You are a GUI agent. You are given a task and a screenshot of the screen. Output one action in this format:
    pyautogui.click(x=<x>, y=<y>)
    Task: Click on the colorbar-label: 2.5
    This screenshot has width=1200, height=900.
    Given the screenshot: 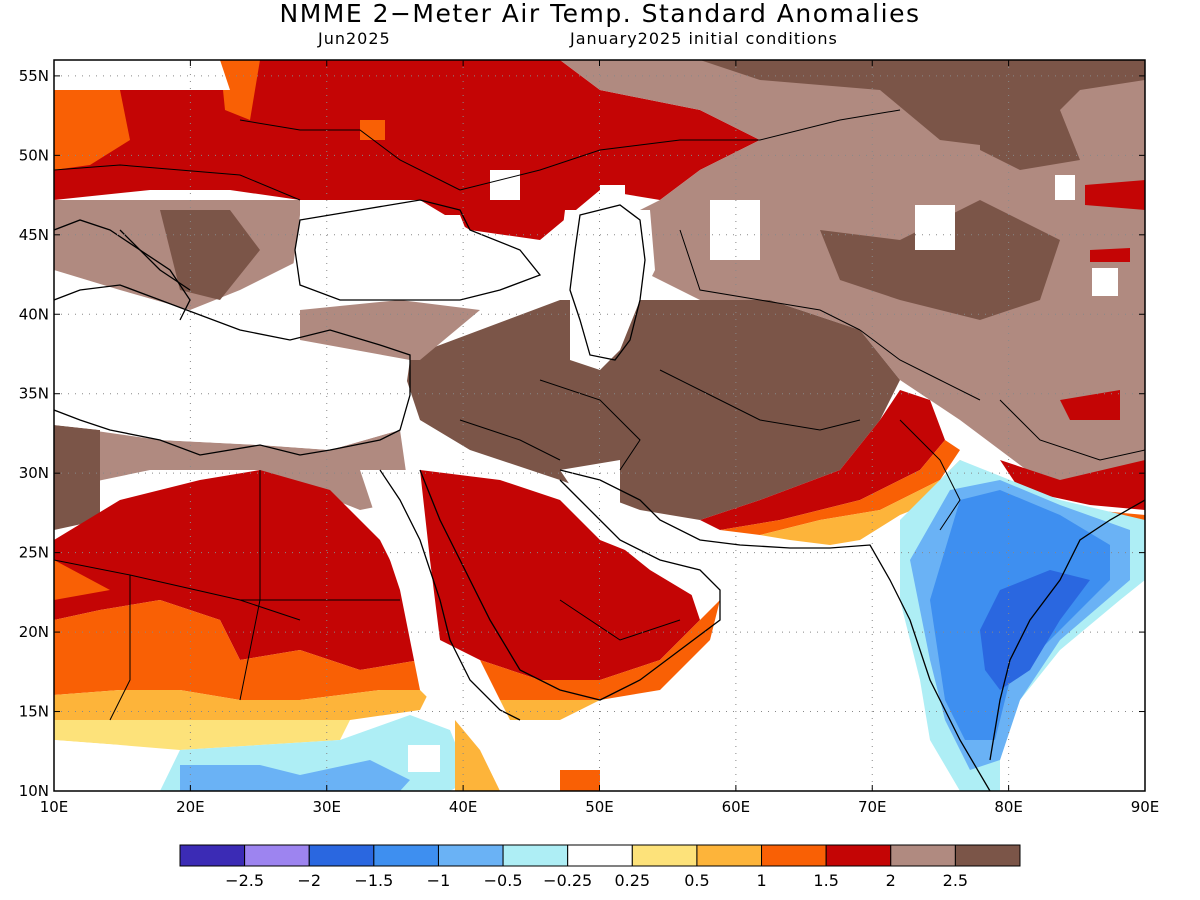 What is the action you would take?
    pyautogui.click(x=955, y=880)
    